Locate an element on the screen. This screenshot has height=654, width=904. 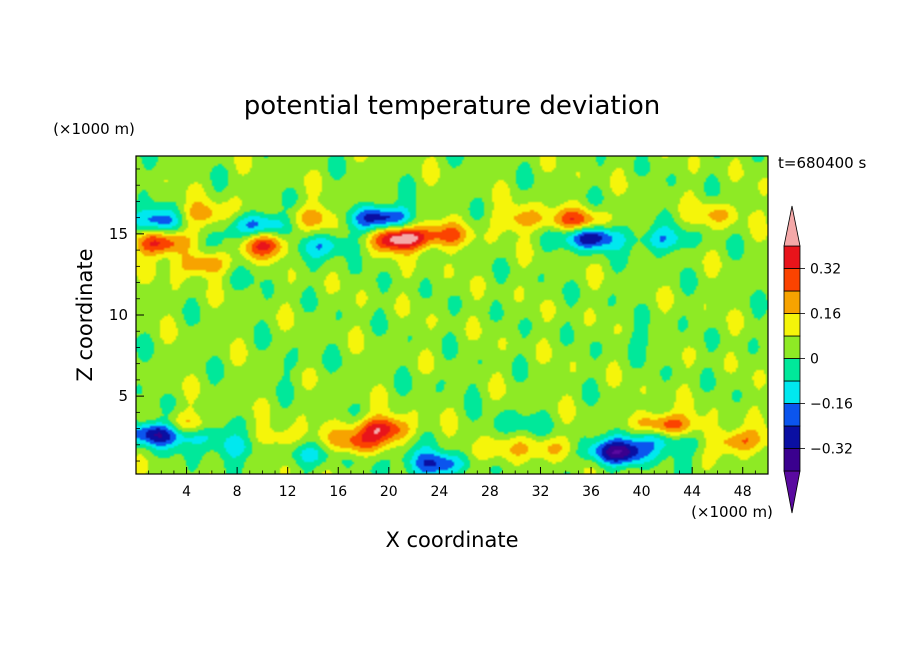
x-tick-label: 24 is located at coordinates (439, 492).